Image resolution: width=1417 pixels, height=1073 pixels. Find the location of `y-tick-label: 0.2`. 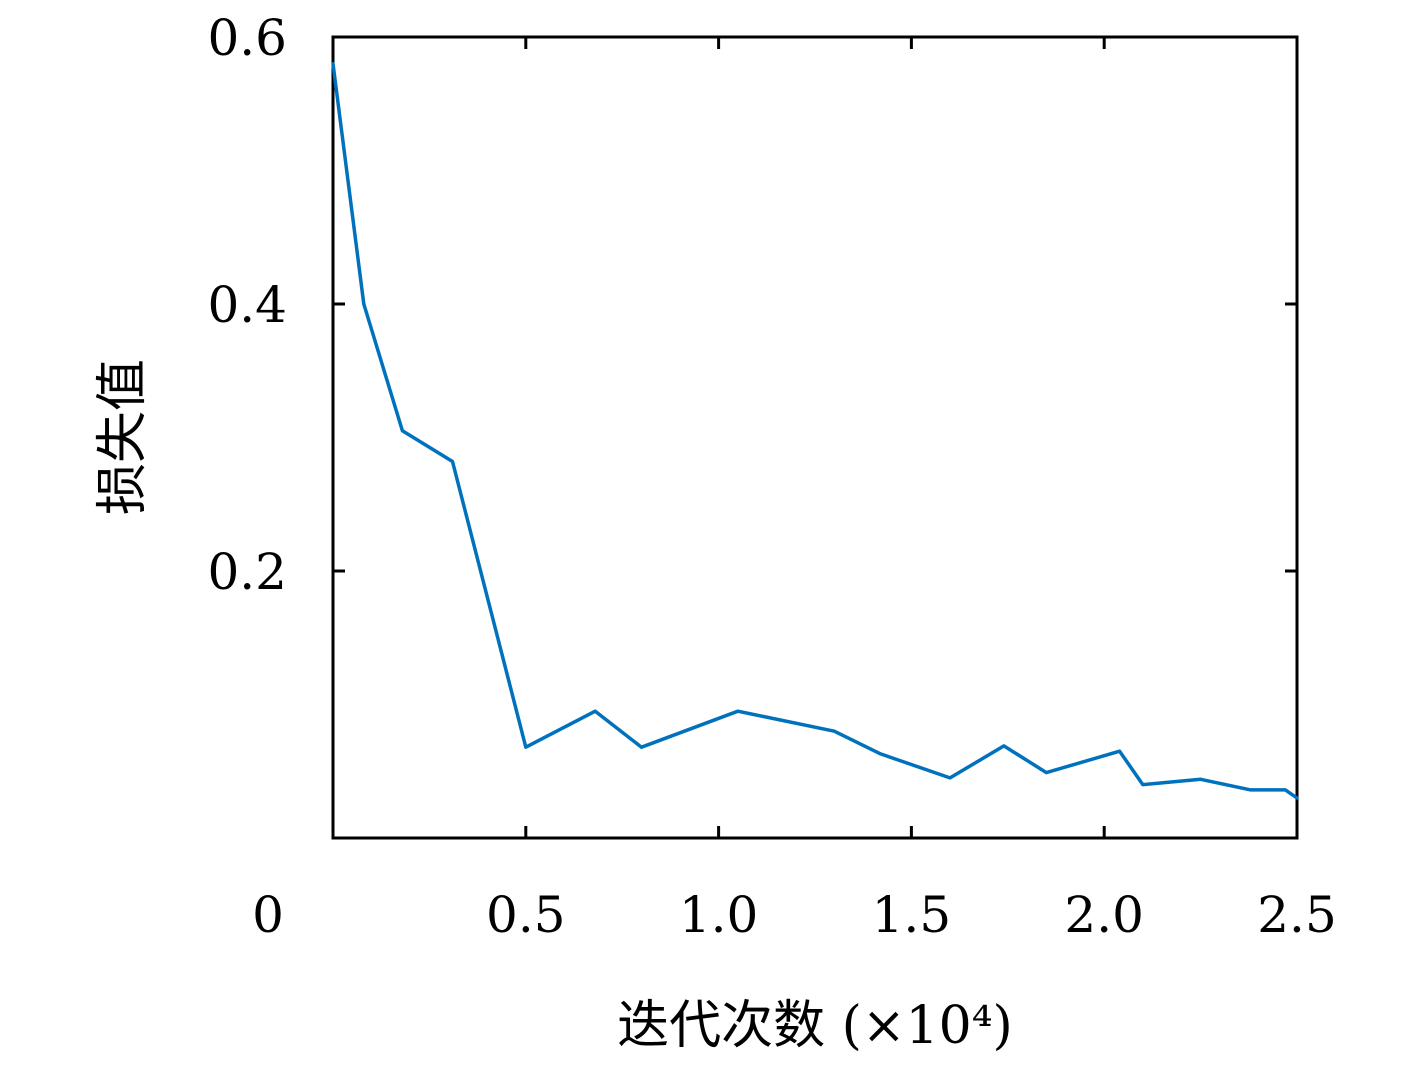

y-tick-label: 0.2 is located at coordinates (247, 572).